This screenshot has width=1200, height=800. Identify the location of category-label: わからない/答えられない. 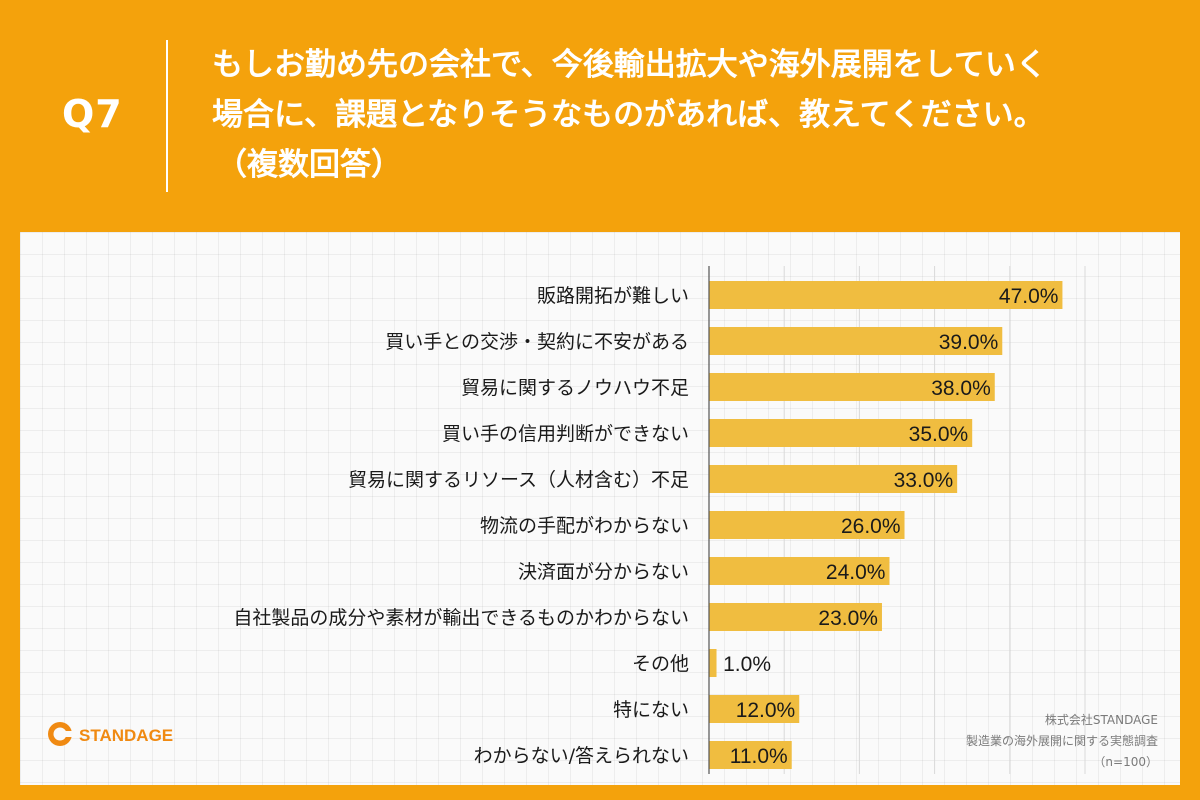
(581, 756).